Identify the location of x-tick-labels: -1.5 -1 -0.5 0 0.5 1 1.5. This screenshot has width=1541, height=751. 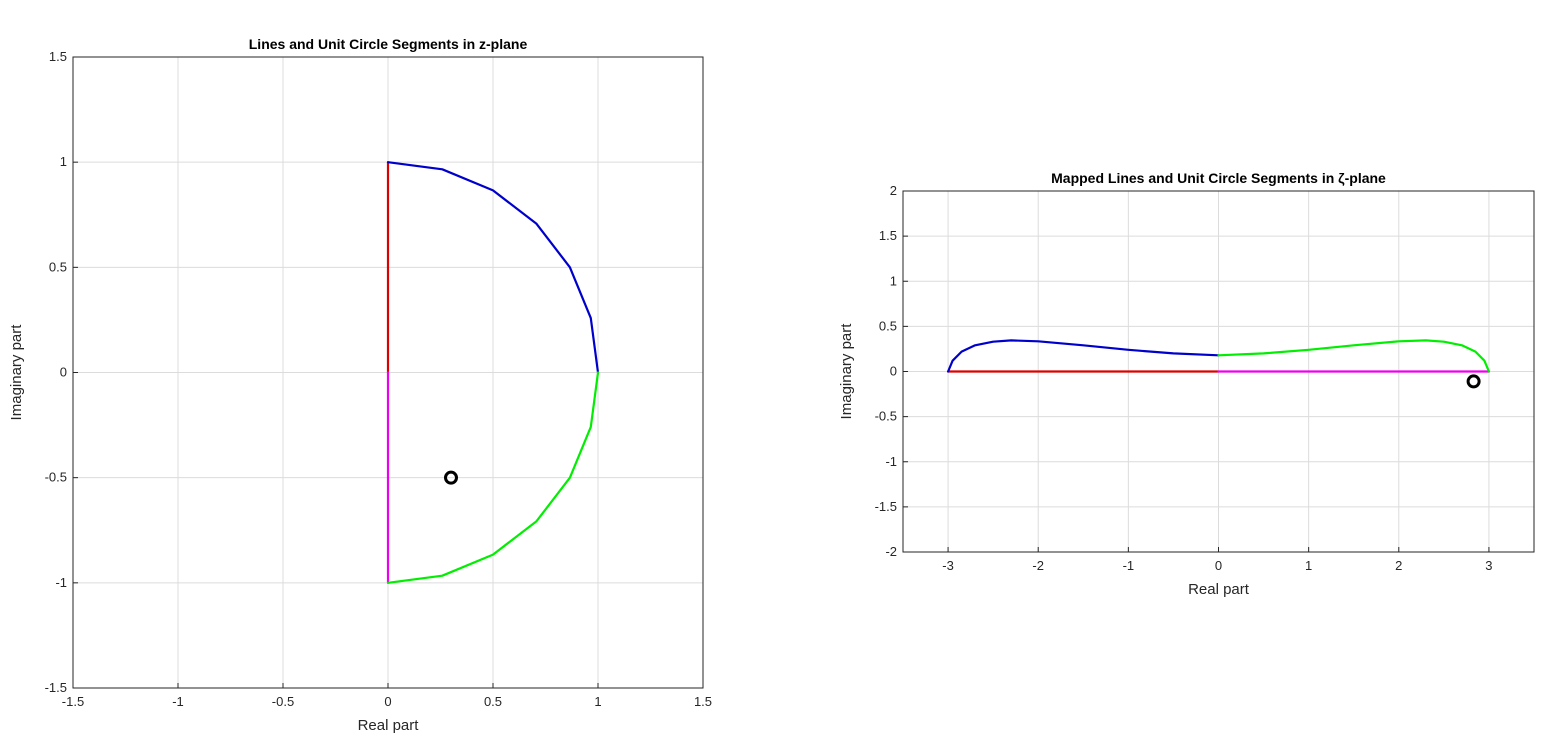
(387, 696).